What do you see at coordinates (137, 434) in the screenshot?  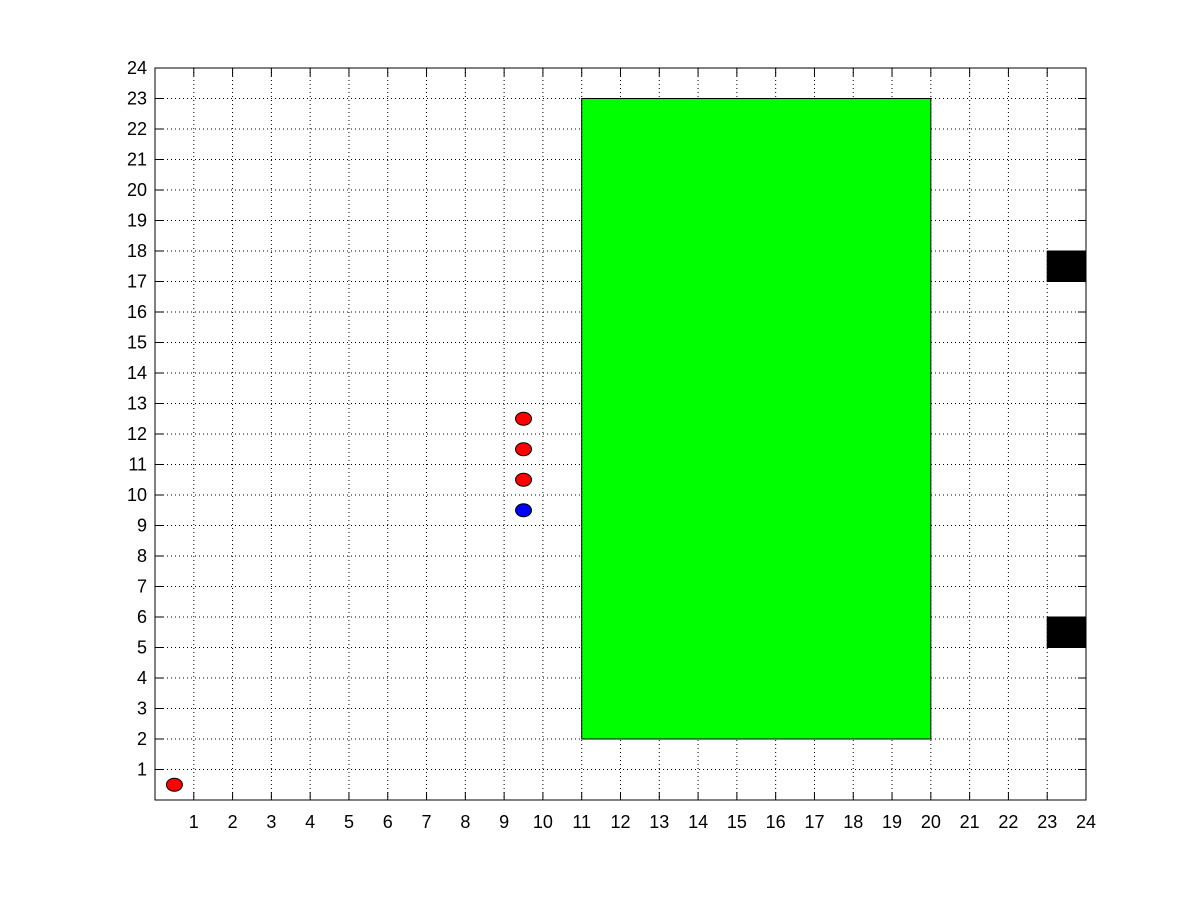 I see `y-tick-label: 12` at bounding box center [137, 434].